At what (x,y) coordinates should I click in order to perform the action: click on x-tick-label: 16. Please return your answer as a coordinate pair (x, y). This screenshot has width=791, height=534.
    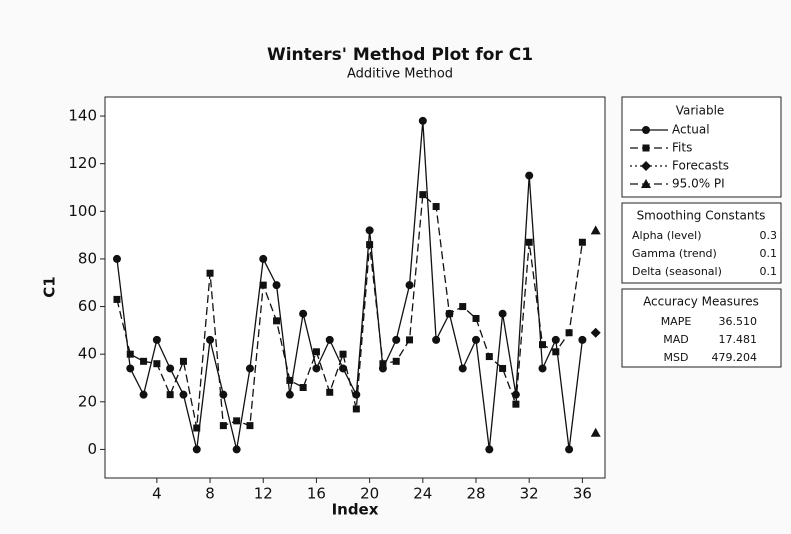
    Looking at the image, I should click on (316, 494).